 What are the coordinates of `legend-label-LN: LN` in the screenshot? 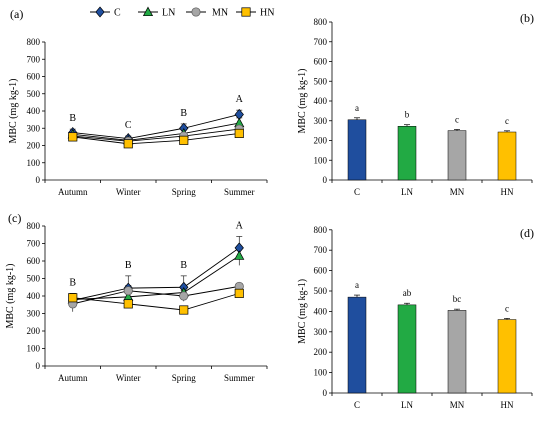 It's located at (168, 13).